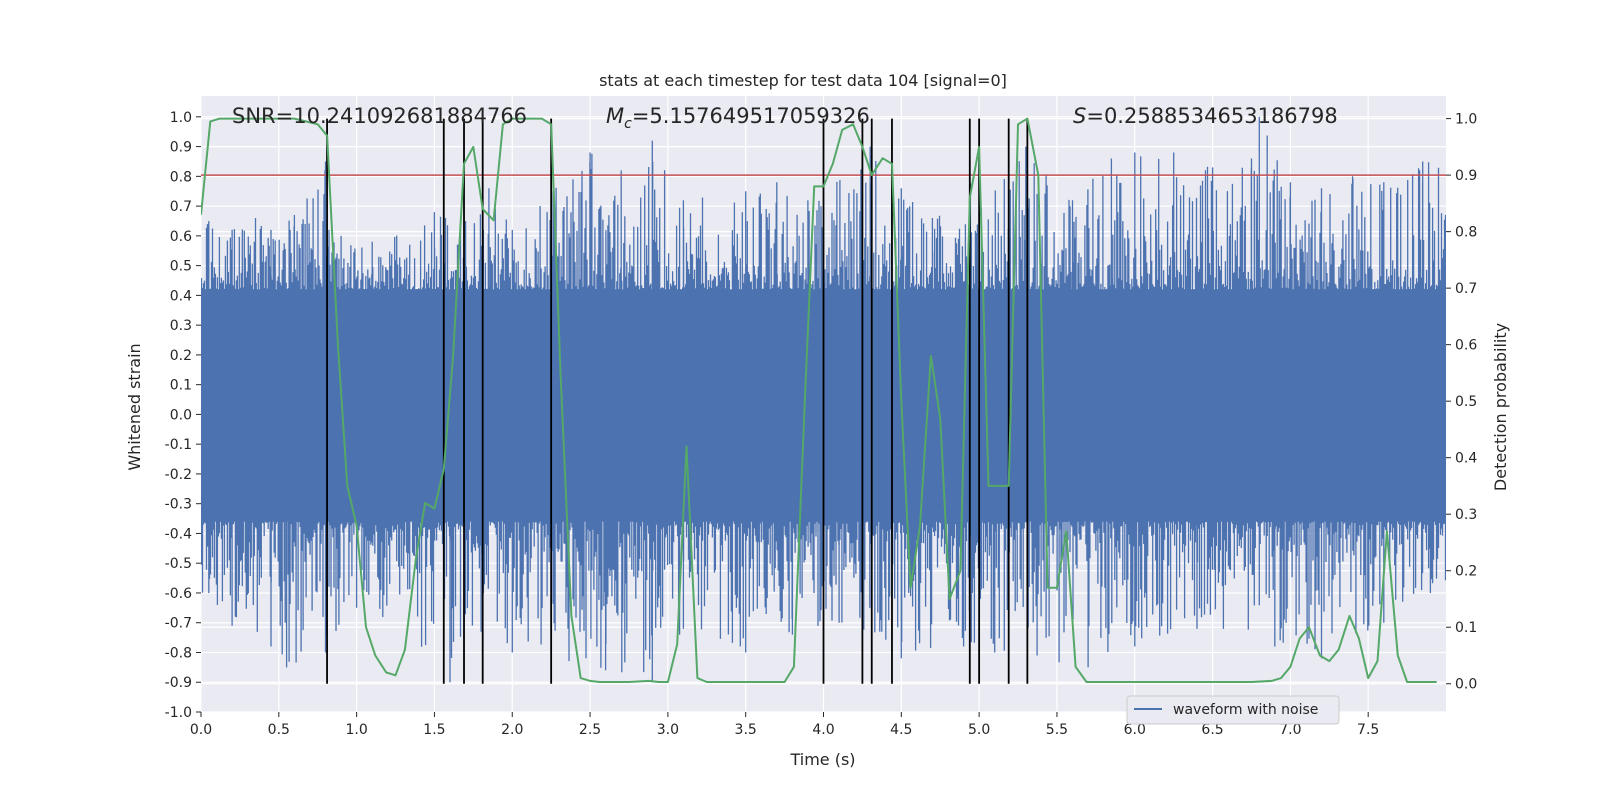 This screenshot has width=1600, height=800. What do you see at coordinates (1466, 176) in the screenshot?
I see `y-tick-label-right: 0.9` at bounding box center [1466, 176].